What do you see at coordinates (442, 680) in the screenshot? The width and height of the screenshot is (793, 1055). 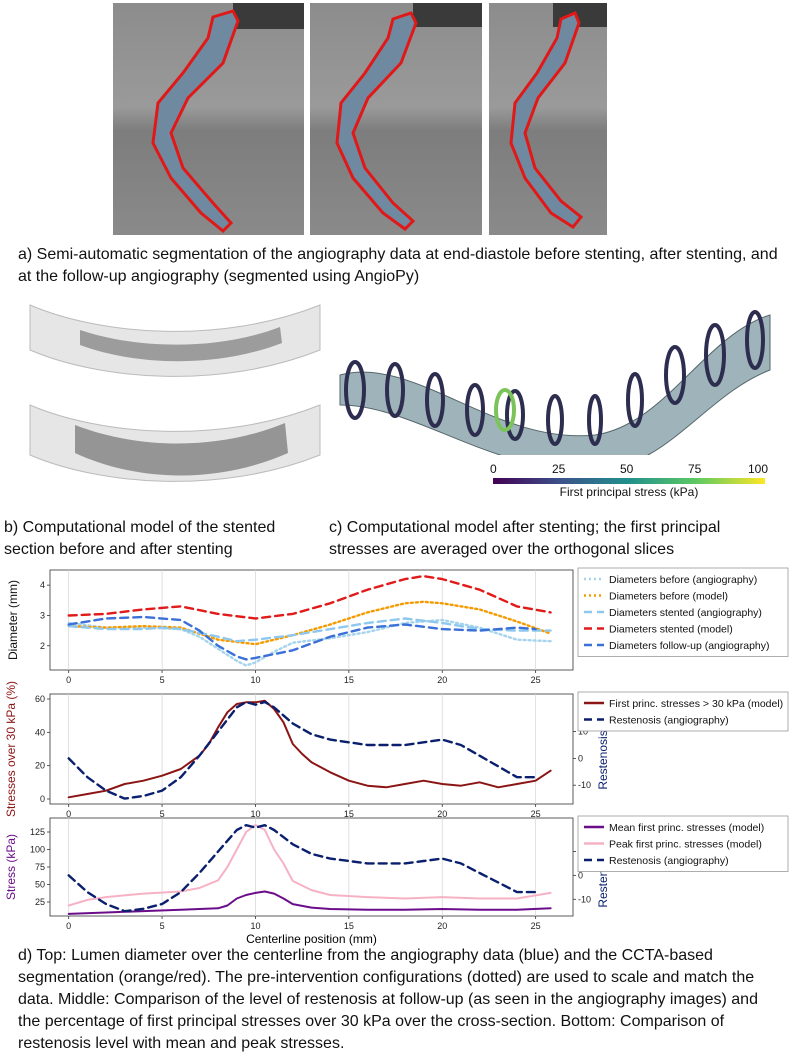 I see `chart-0-xtick-label: 20` at bounding box center [442, 680].